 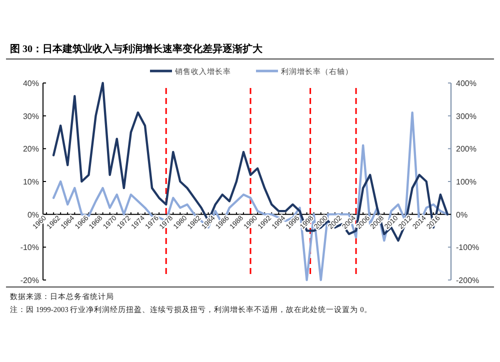 What do you see at coordinates (468, 280) in the screenshot?
I see `y2-tick-label: -200%` at bounding box center [468, 280].